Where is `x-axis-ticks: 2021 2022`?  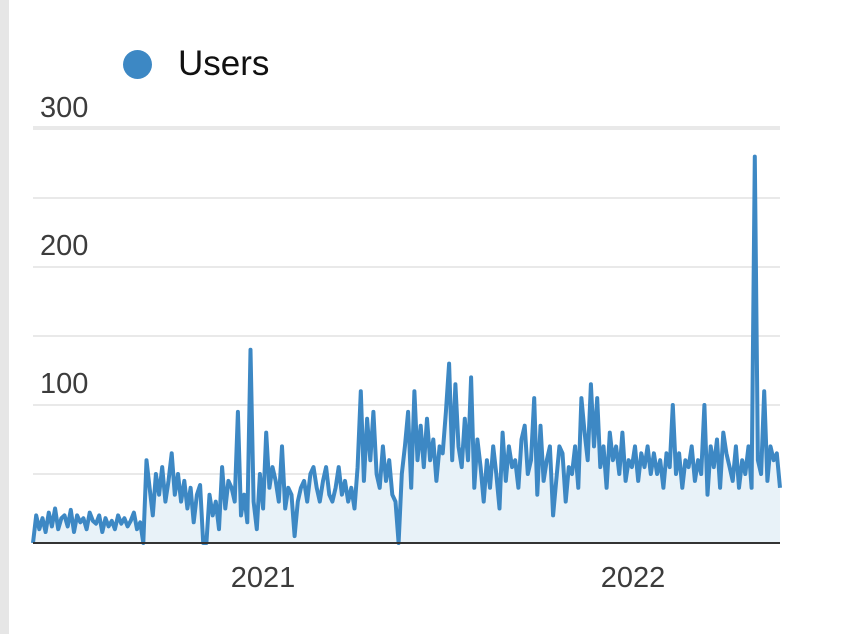
x-axis-ticks: 2021 2022 is located at coordinates (448, 578).